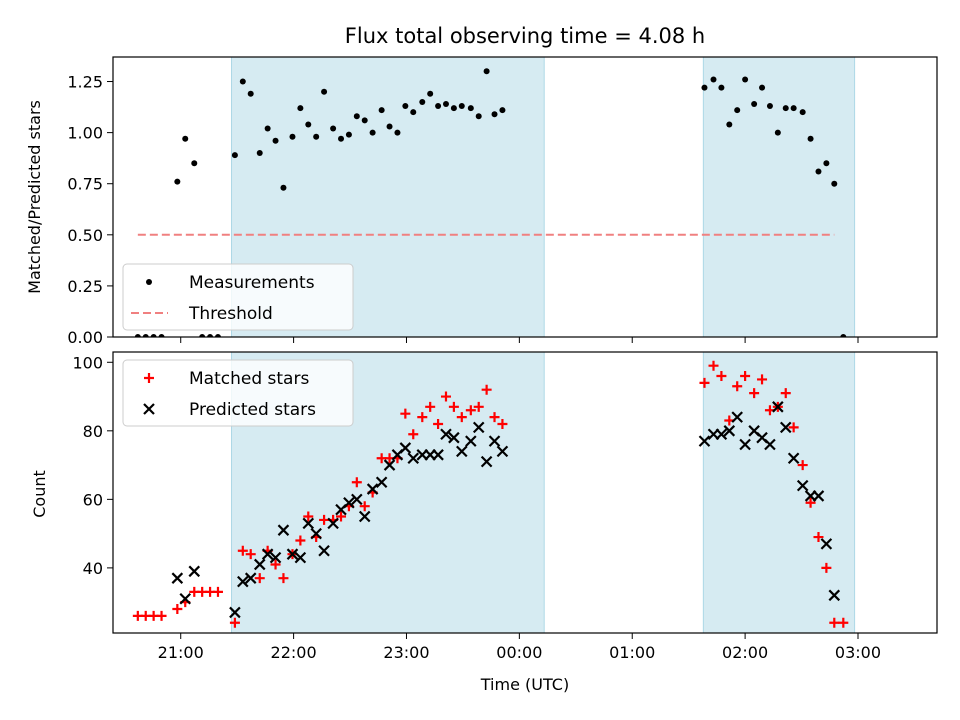 This screenshot has width=960, height=720. What do you see at coordinates (85, 184) in the screenshot?
I see `top-y-tick-label: 0.75` at bounding box center [85, 184].